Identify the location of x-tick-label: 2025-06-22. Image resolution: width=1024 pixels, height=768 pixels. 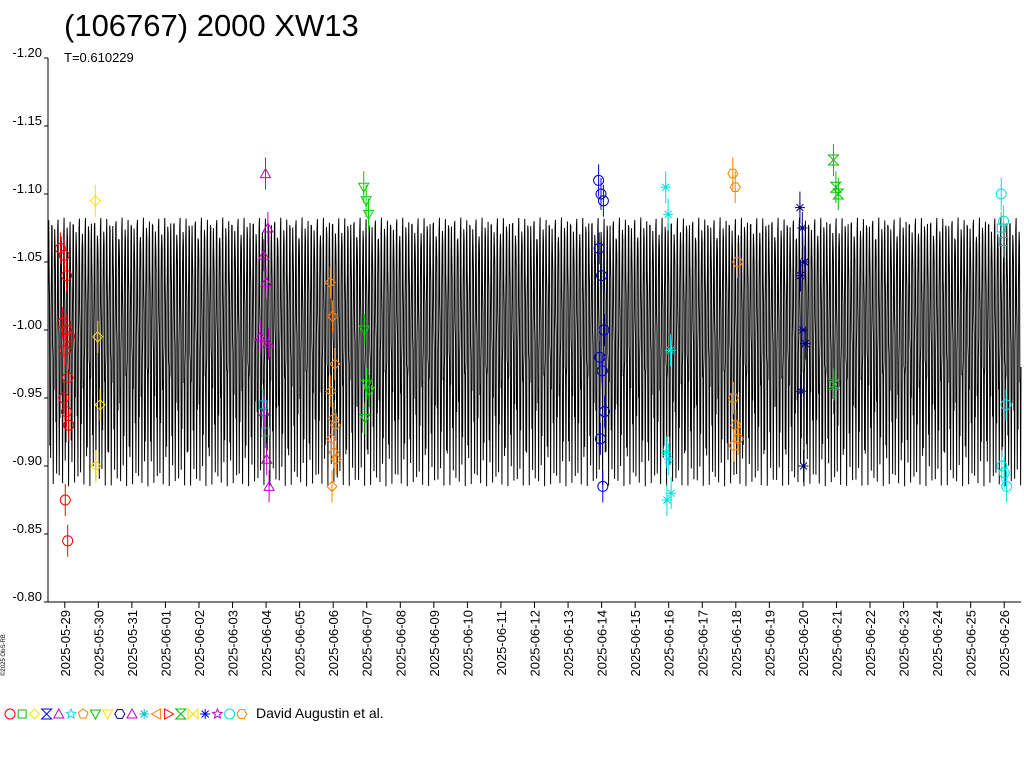
(870, 643).